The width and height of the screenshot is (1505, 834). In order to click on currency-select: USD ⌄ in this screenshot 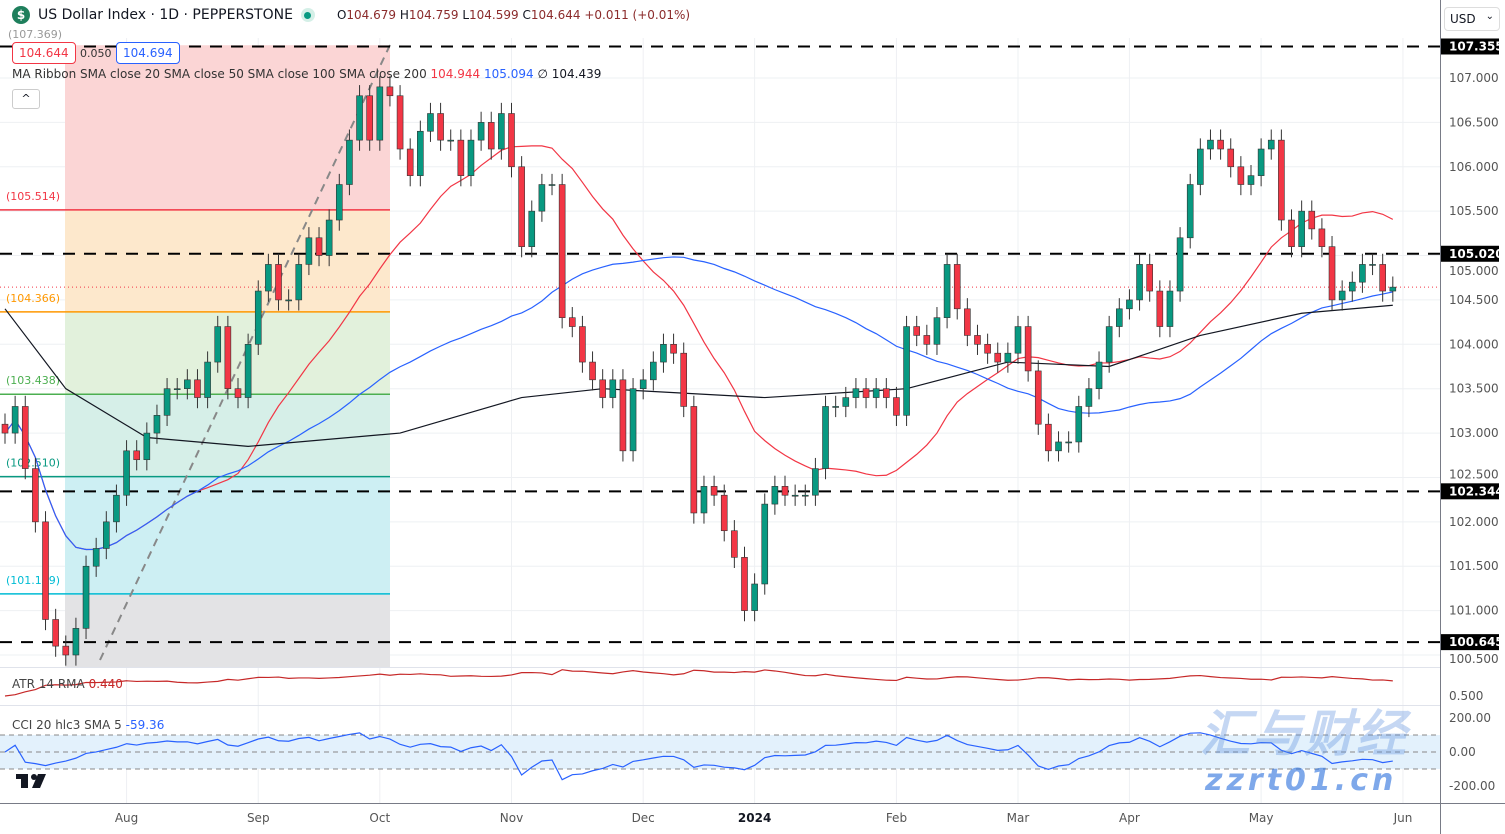, I will do `click(1472, 19)`.